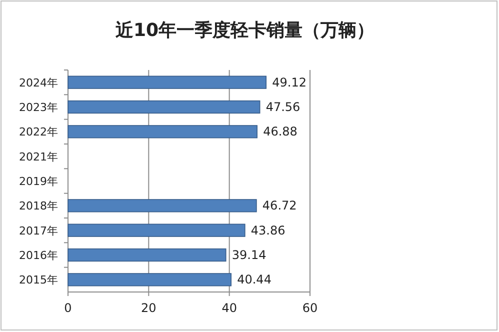  I want to click on y-tick-label: 2019年, so click(38, 181).